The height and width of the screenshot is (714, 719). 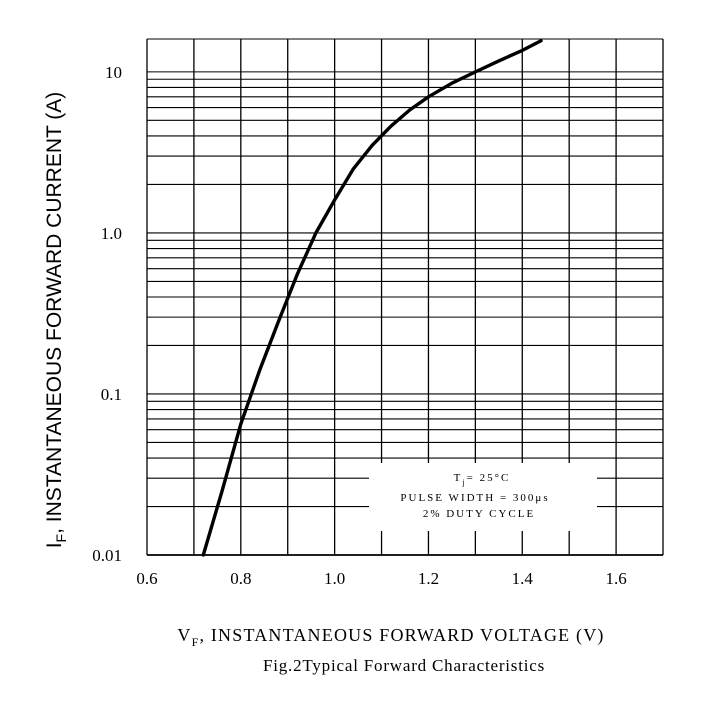 What do you see at coordinates (56, 320) in the screenshot?
I see `y-axis-label: IF, INSTANTANEOUS FORWARD CURRENT (A)` at bounding box center [56, 320].